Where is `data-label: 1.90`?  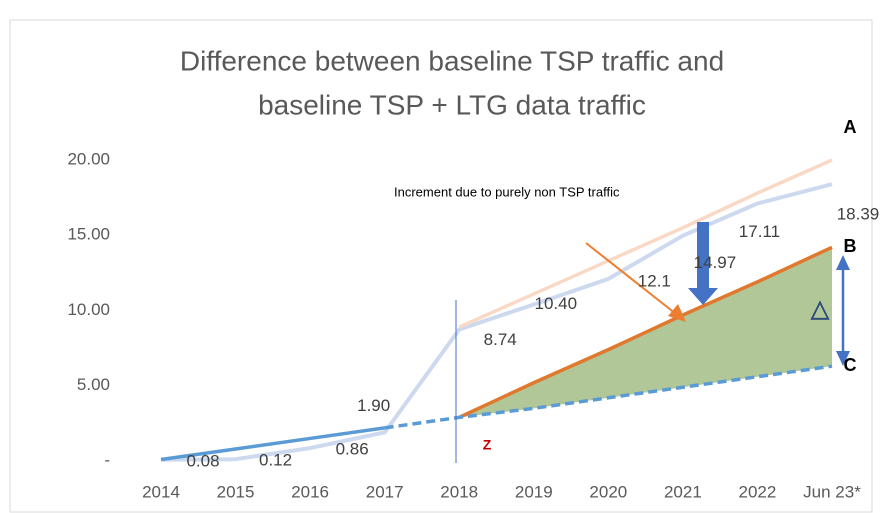 data-label: 1.90 is located at coordinates (373, 405).